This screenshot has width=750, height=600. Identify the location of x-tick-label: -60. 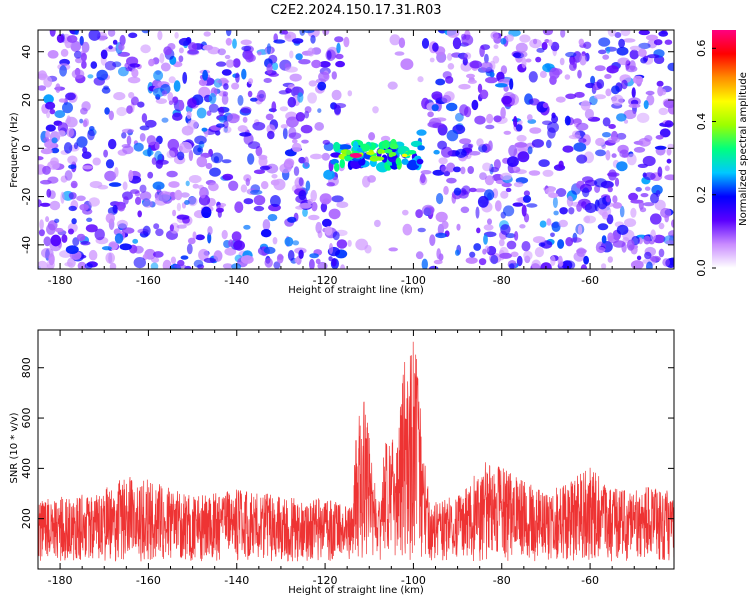
(590, 580).